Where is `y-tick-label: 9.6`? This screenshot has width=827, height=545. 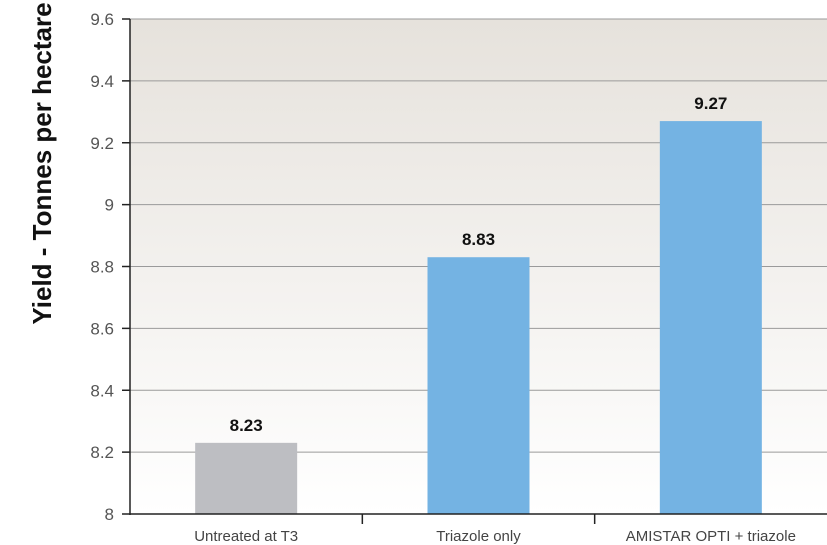
y-tick-label: 9.6 is located at coordinates (102, 19).